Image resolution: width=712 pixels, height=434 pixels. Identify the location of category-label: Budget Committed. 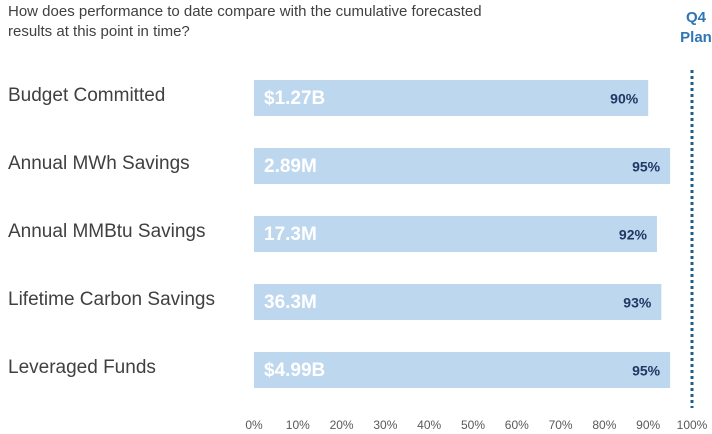
(86, 95).